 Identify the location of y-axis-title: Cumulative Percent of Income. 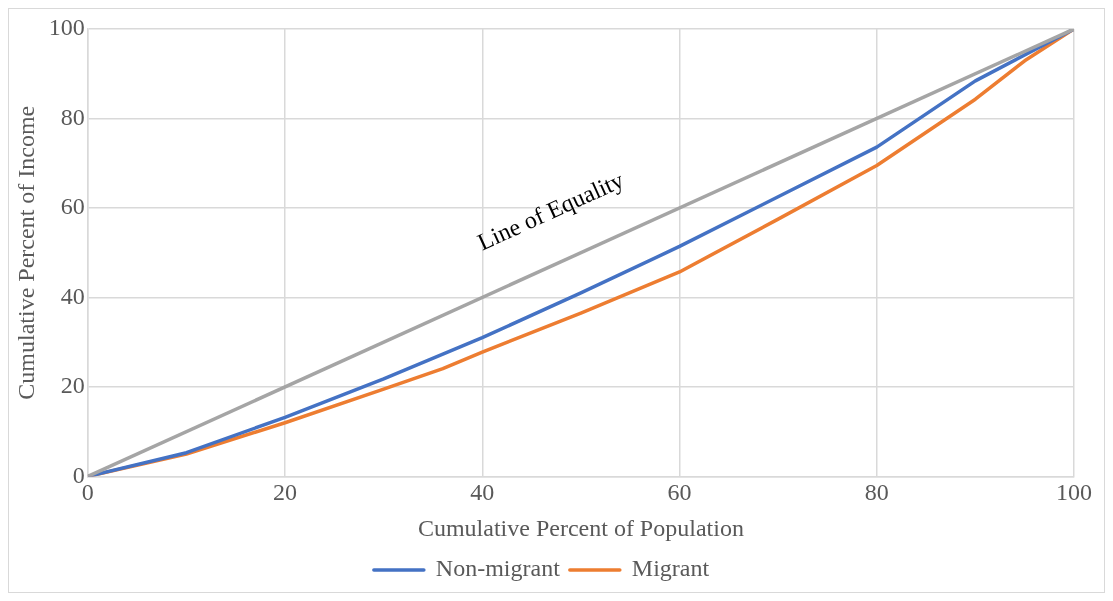
(25, 252).